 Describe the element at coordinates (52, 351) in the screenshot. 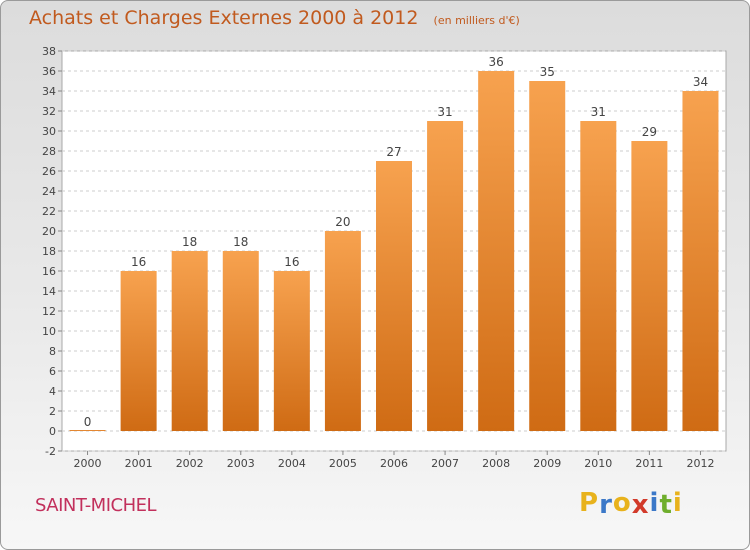

I see `y-tick-label: 8` at that location.